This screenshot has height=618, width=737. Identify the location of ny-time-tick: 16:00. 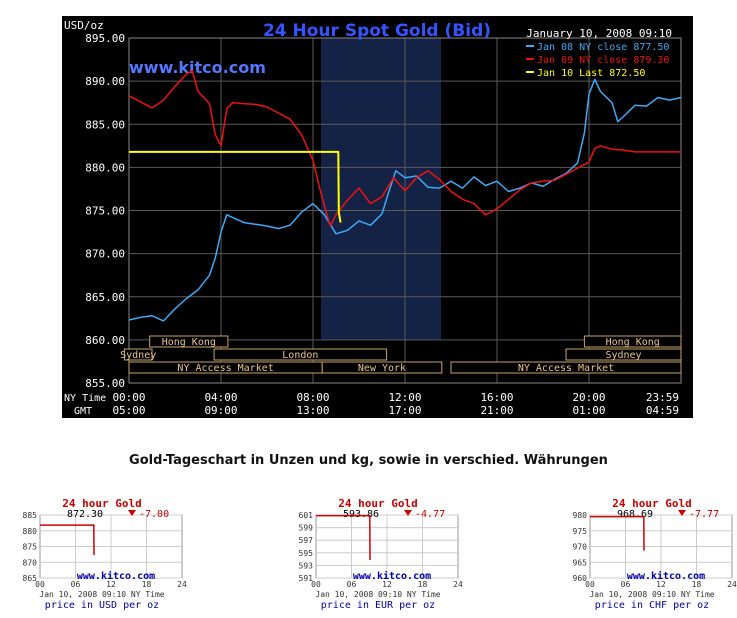
(496, 397).